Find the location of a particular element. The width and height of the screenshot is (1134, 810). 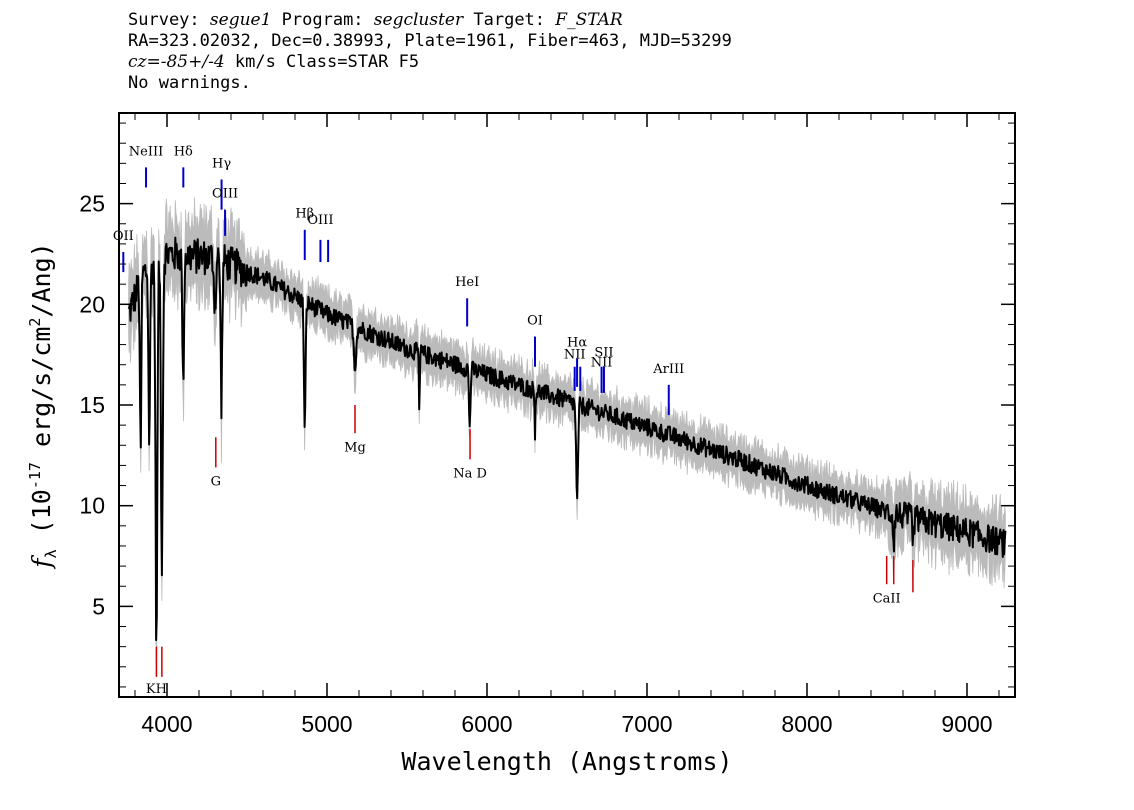

emission-line-label: Hδ is located at coordinates (183, 151).